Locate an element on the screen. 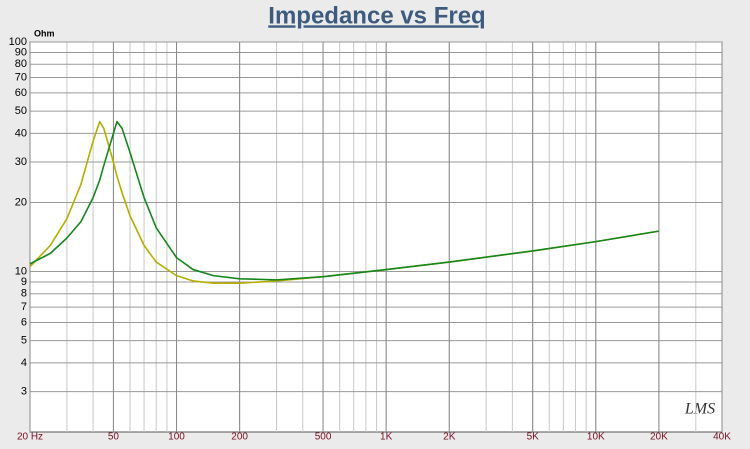 The width and height of the screenshot is (750, 449). y-tick-label: 40 is located at coordinates (21, 133).